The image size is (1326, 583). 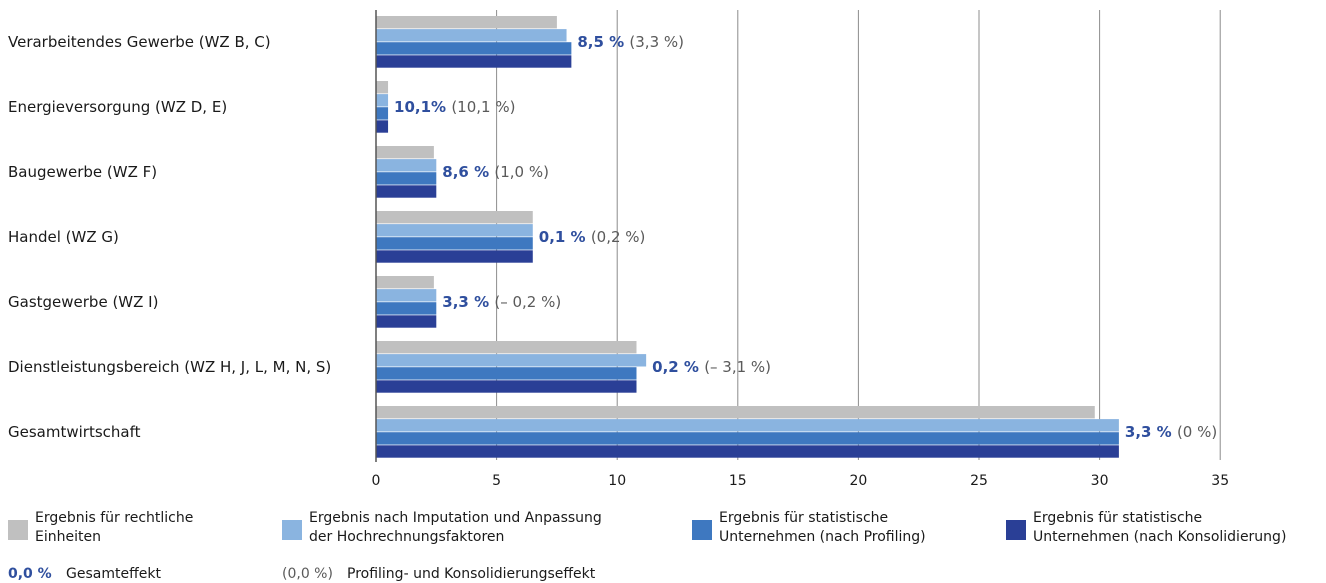 What do you see at coordinates (858, 481) in the screenshot?
I see `x-tick-label: 20` at bounding box center [858, 481].